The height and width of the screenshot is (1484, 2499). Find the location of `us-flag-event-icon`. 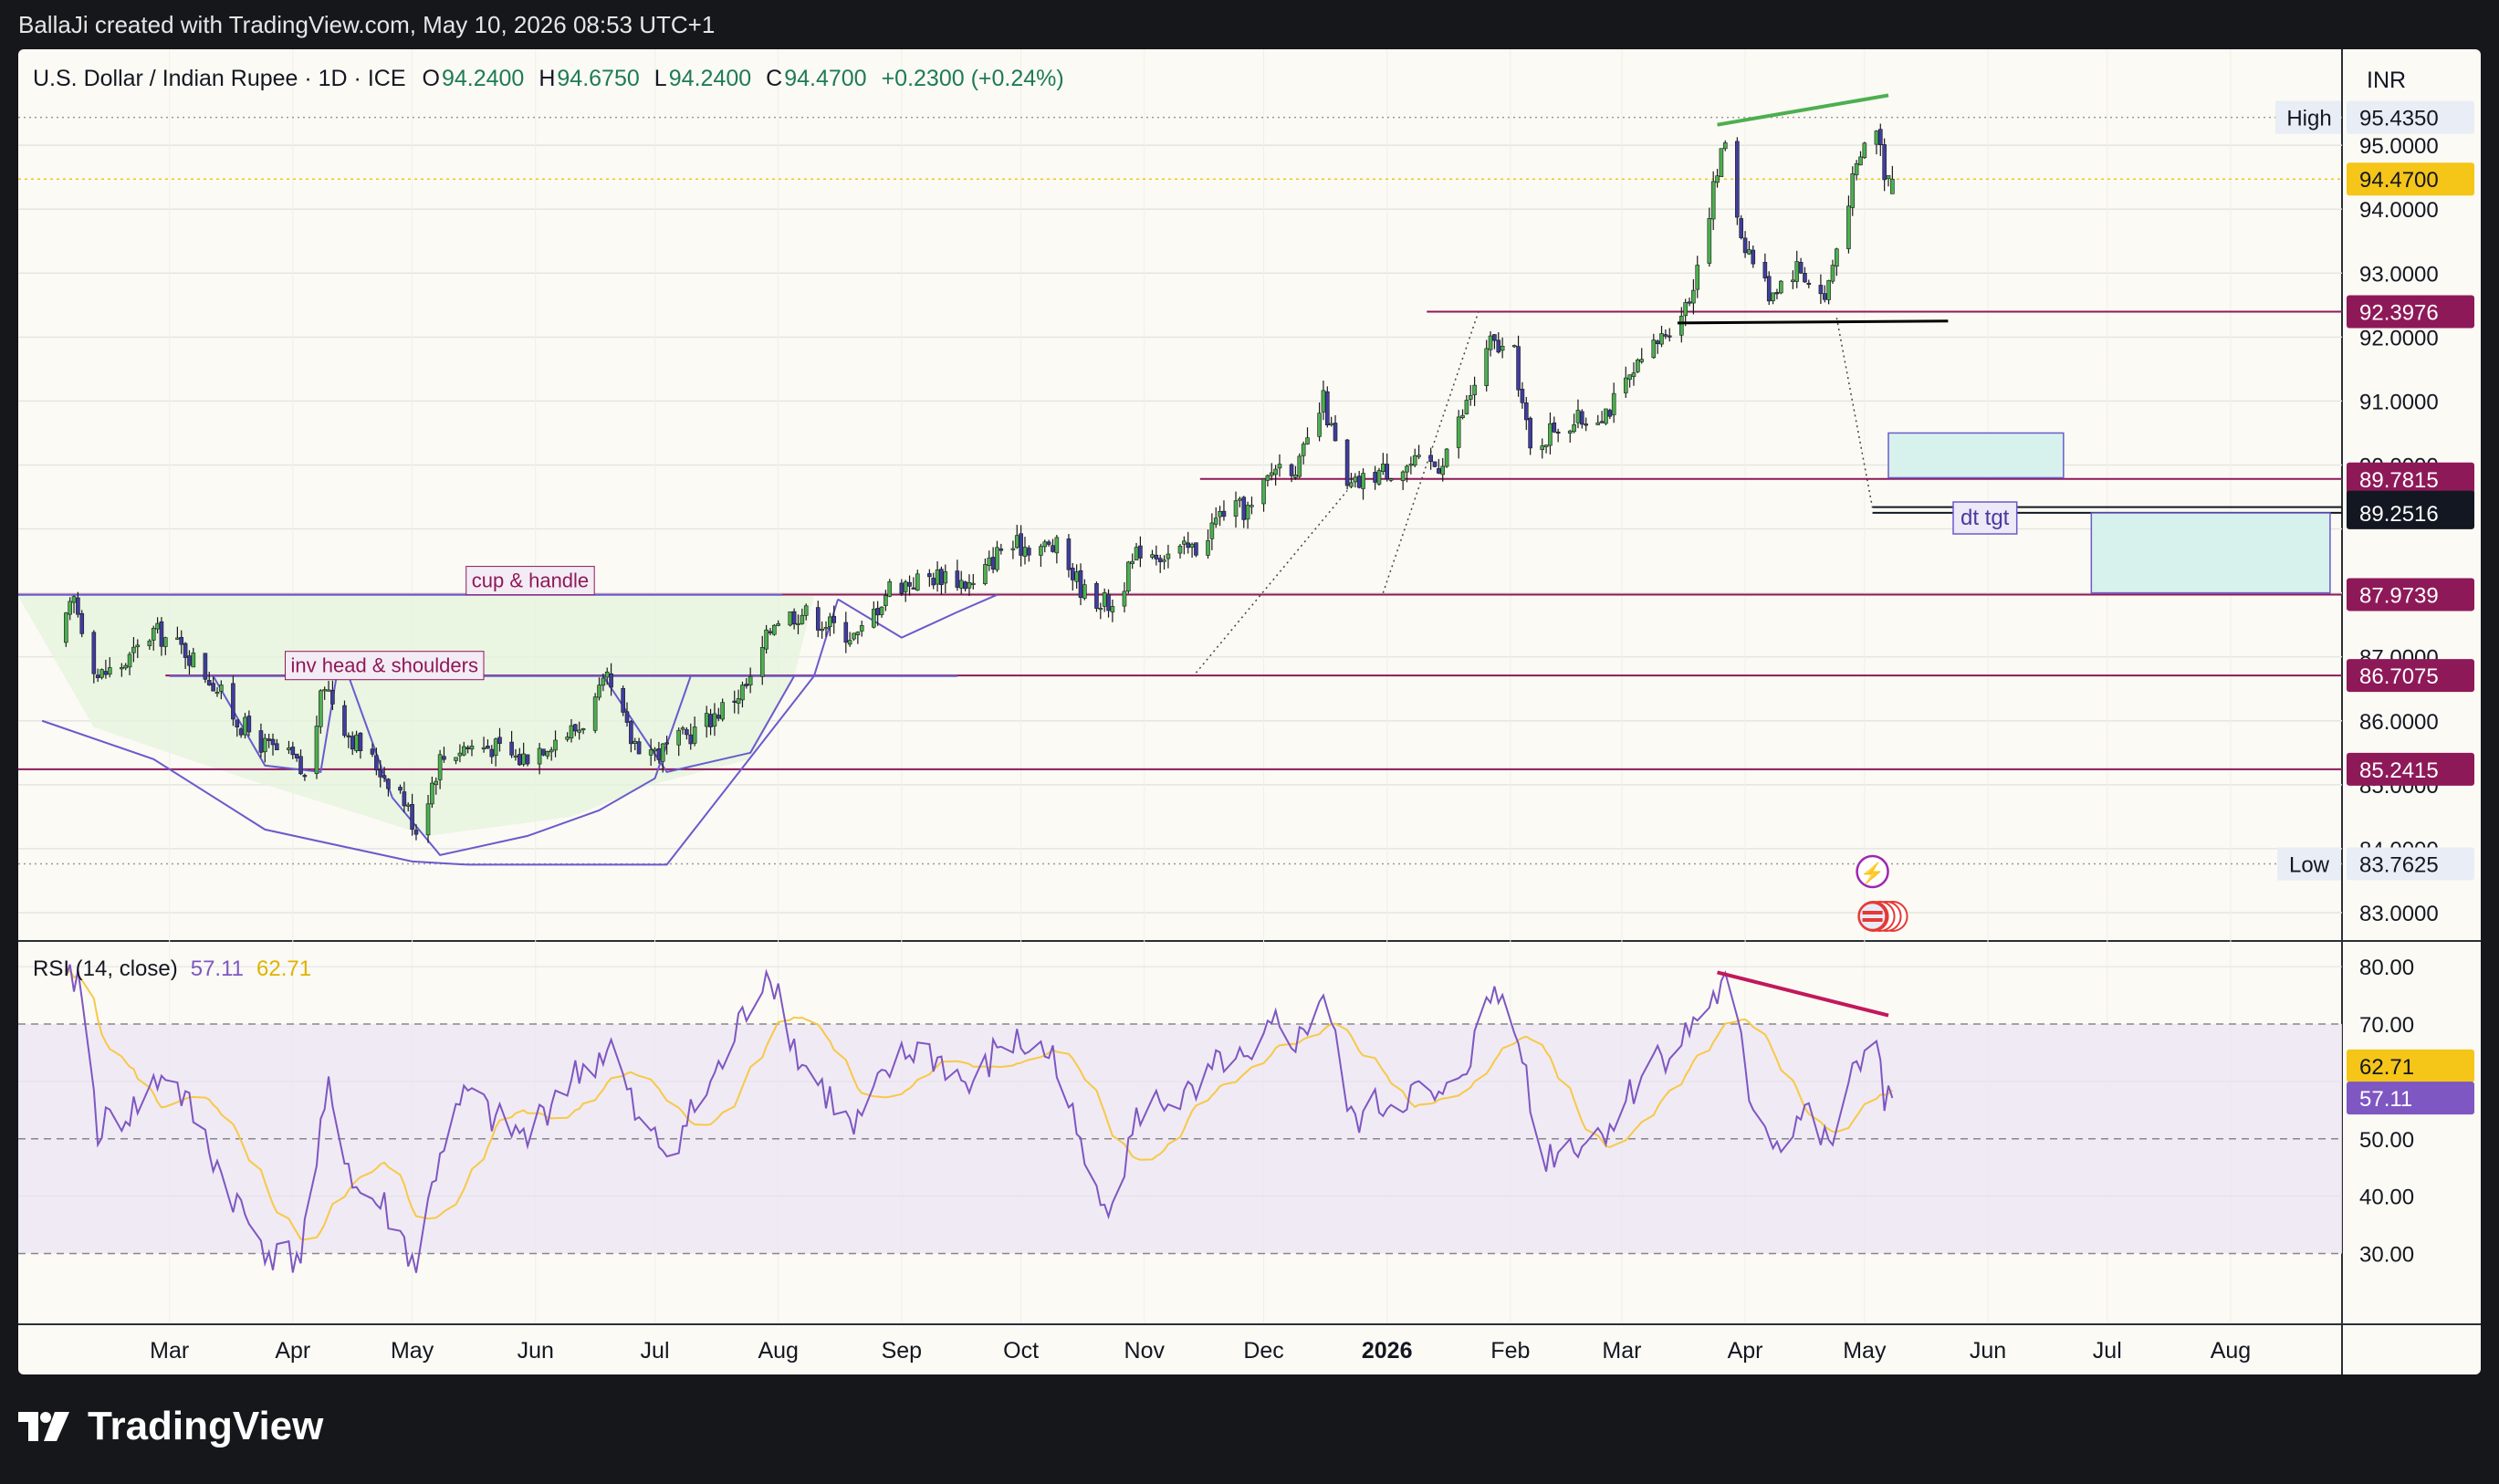

us-flag-event-icon is located at coordinates (1872, 916).